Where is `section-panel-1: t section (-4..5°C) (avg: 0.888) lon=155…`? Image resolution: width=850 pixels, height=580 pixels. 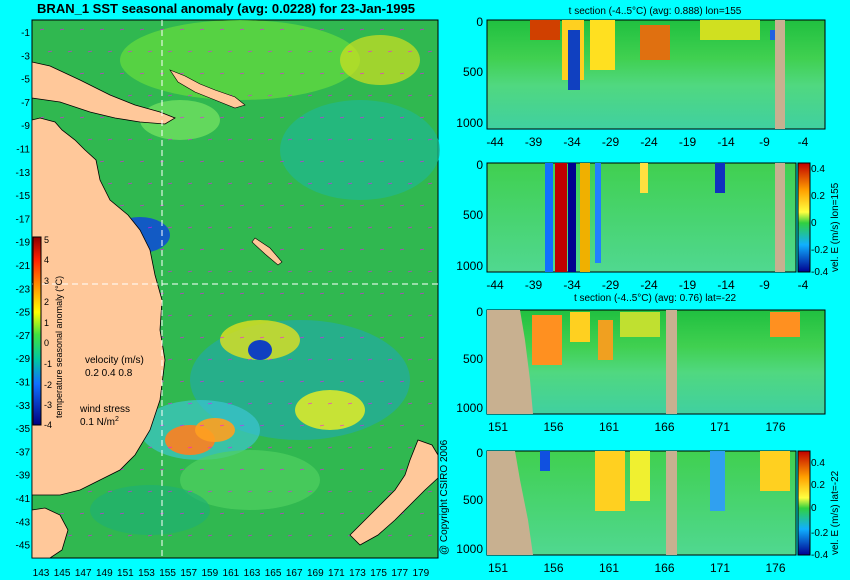 section-panel-1: t section (-4..5°C) (avg: 0.888) lon=155… is located at coordinates (641, 77).